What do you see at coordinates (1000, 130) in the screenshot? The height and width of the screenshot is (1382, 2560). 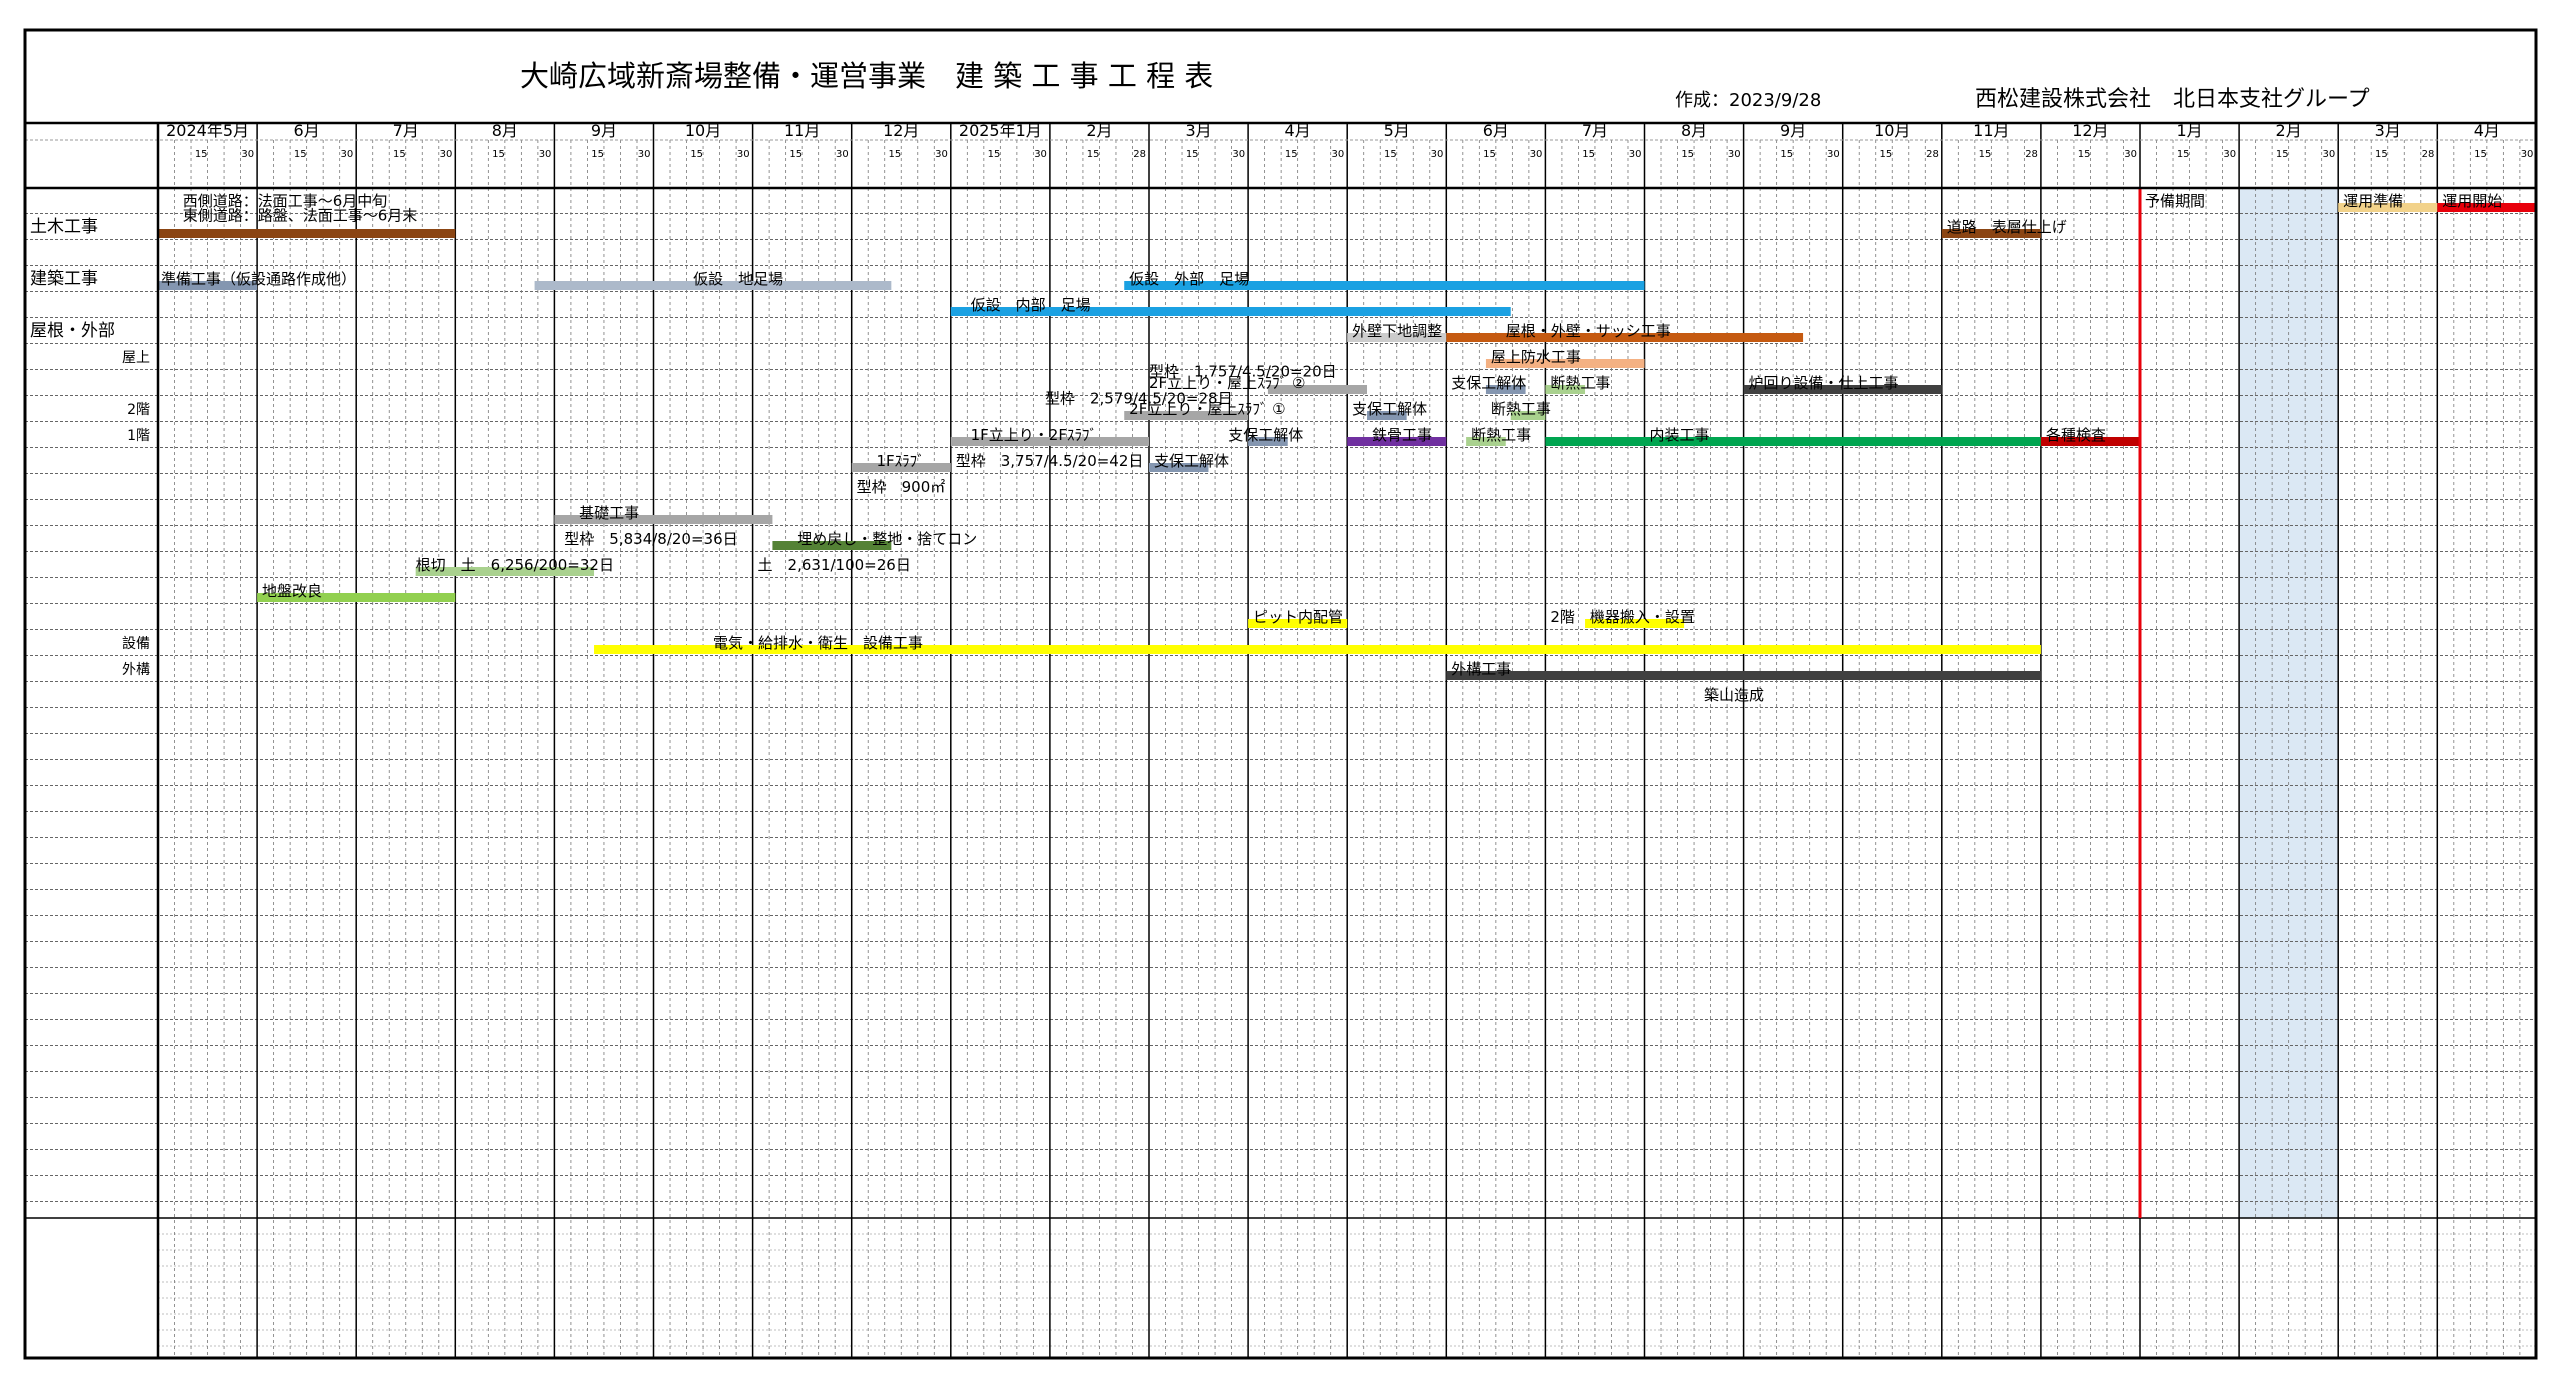 I see `month-label: 2025年1月` at bounding box center [1000, 130].